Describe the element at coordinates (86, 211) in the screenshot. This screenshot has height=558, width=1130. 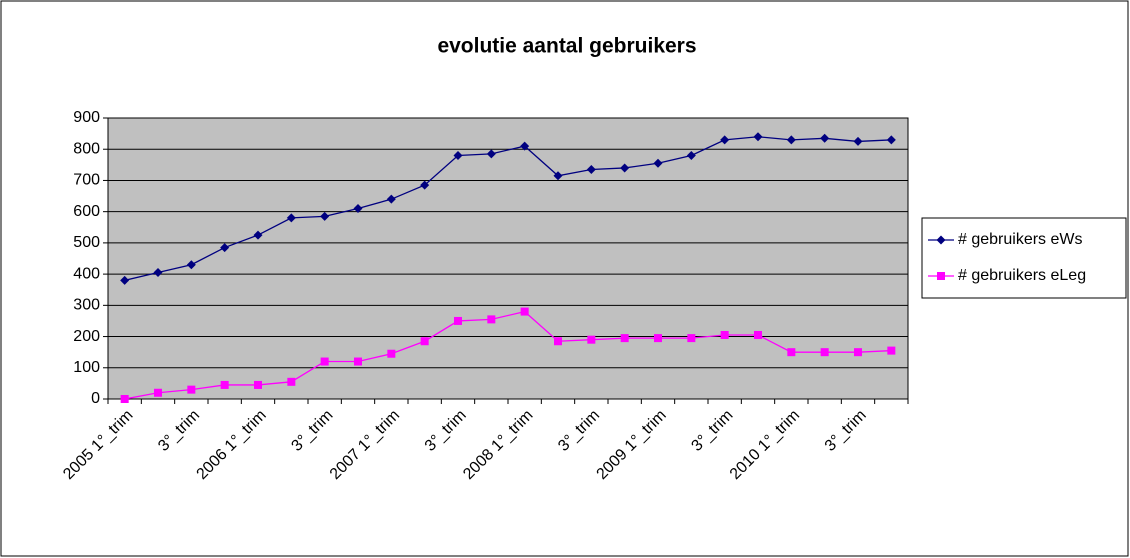
I see `y-tick-label: 600` at that location.